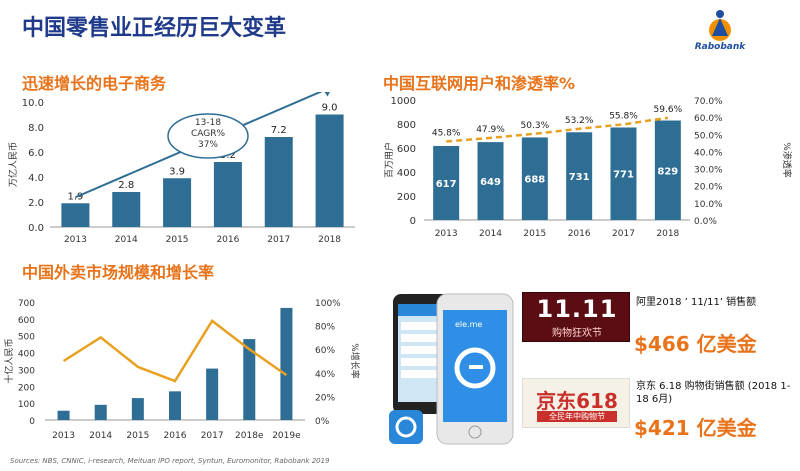 This screenshot has width=800, height=471. I want to click on phone-image: ele.me, so click(452, 370).